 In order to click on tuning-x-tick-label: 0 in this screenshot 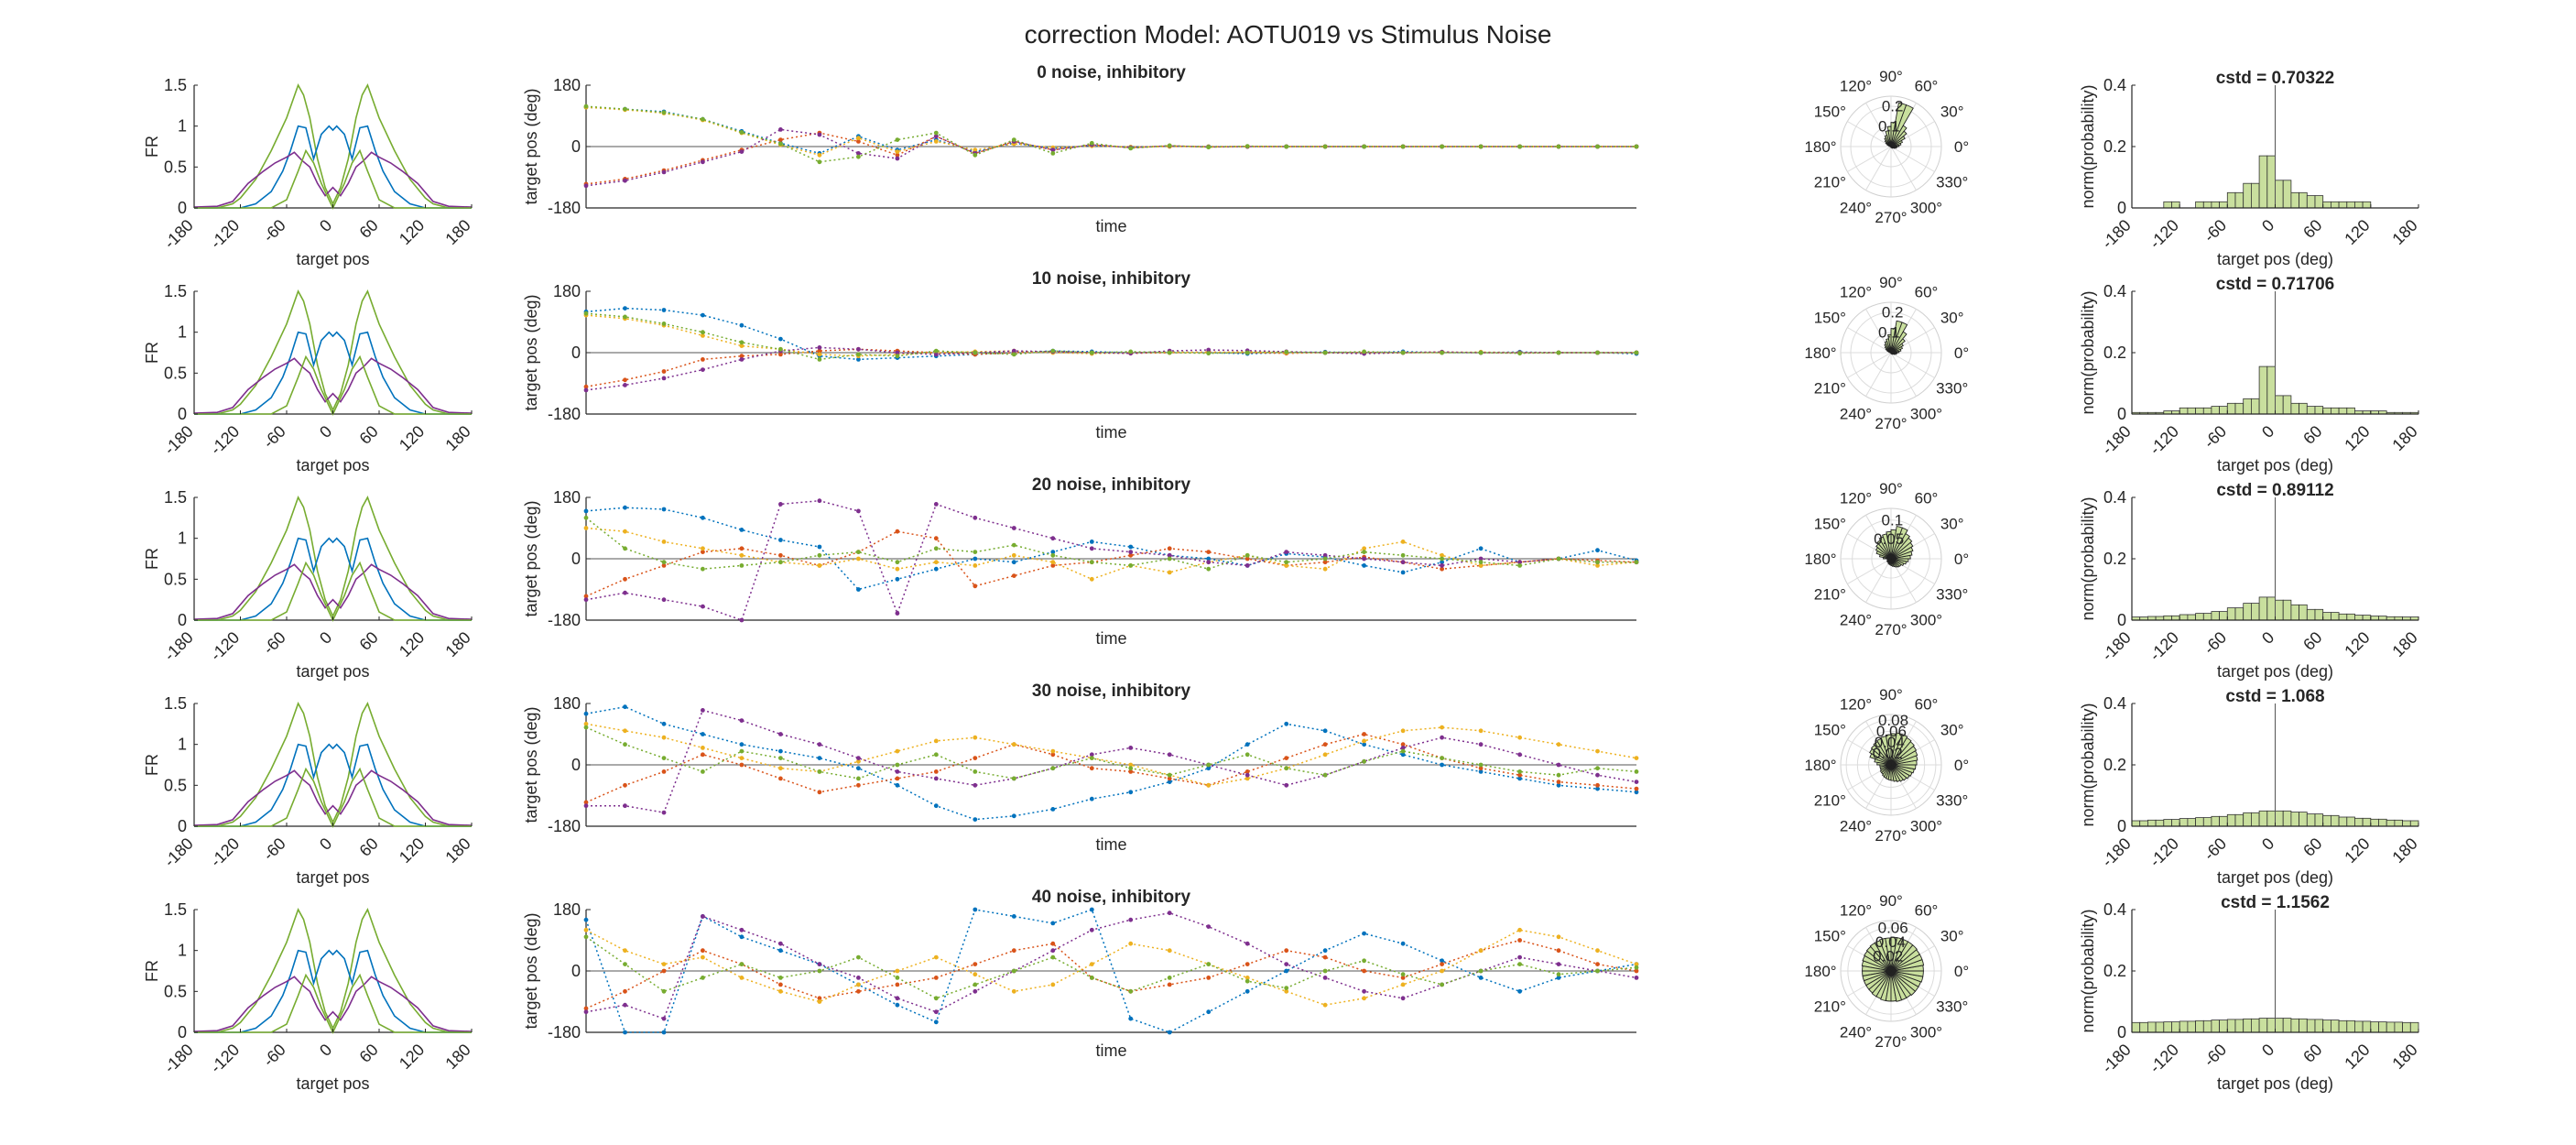, I will do `click(325, 844)`.